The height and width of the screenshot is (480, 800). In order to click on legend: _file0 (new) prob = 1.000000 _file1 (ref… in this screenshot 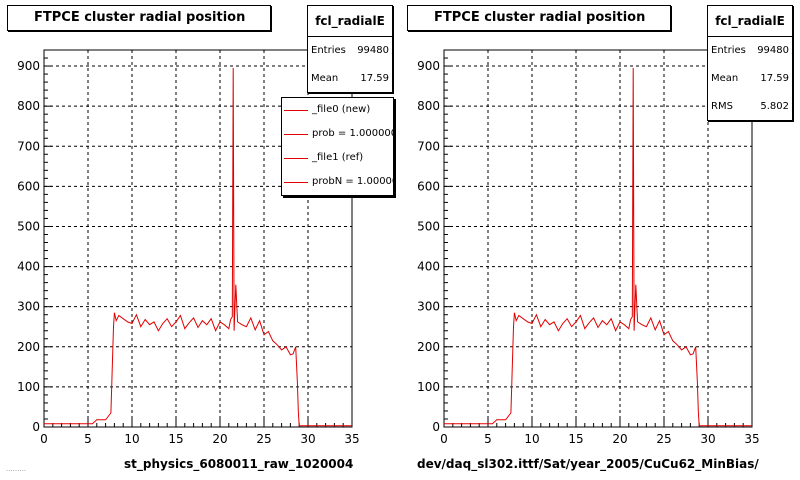, I will do `click(337, 146)`.